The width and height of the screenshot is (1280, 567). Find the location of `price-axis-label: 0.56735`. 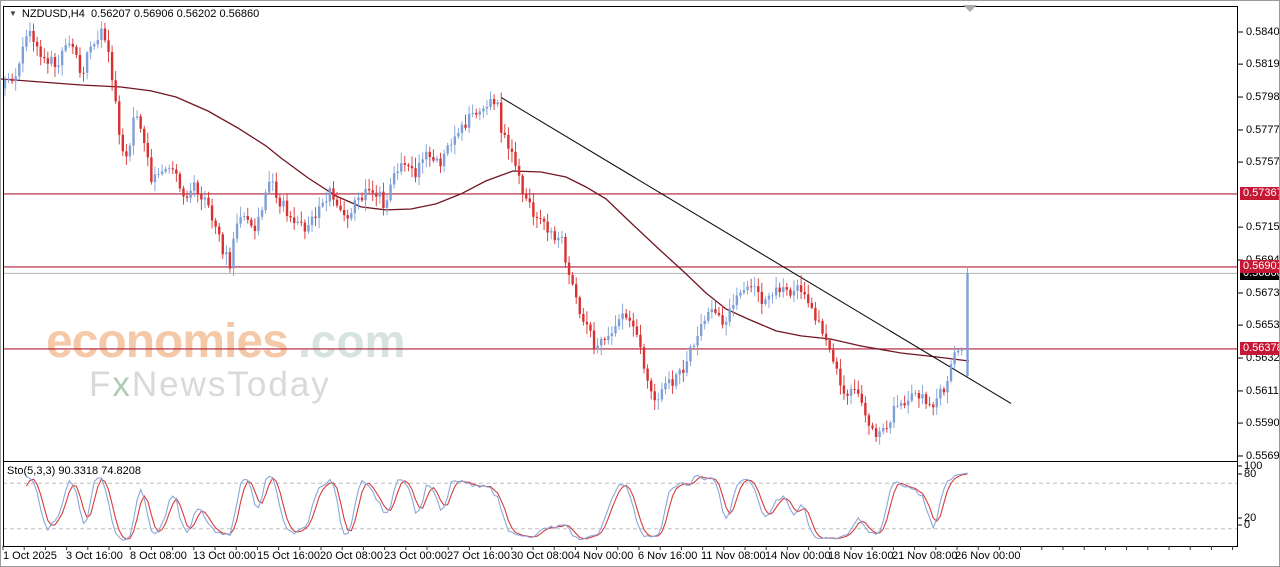

price-axis-label: 0.56735 is located at coordinates (1263, 292).